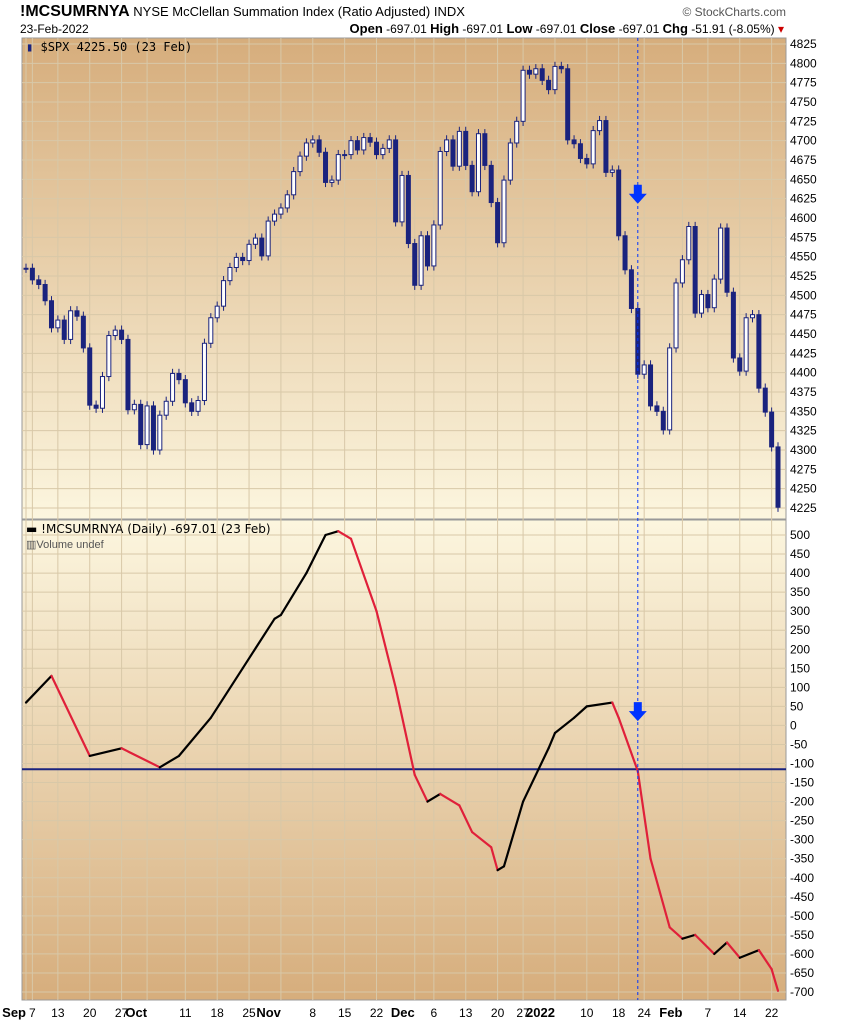 This screenshot has width=844, height=1024. I want to click on low-label: Low, so click(519, 28).